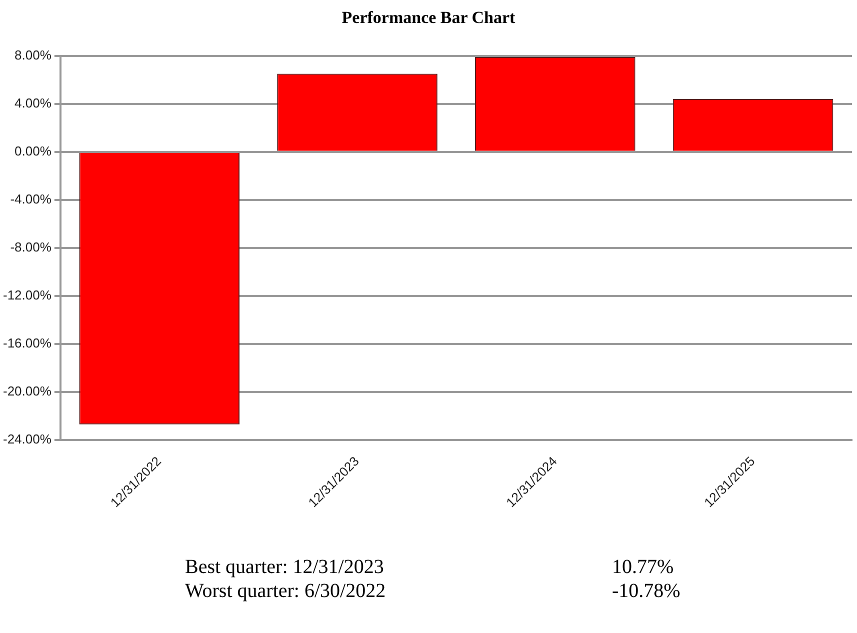 Image resolution: width=857 pixels, height=633 pixels. Describe the element at coordinates (33, 102) in the screenshot. I see `y-tick-label: 4.00%` at that location.